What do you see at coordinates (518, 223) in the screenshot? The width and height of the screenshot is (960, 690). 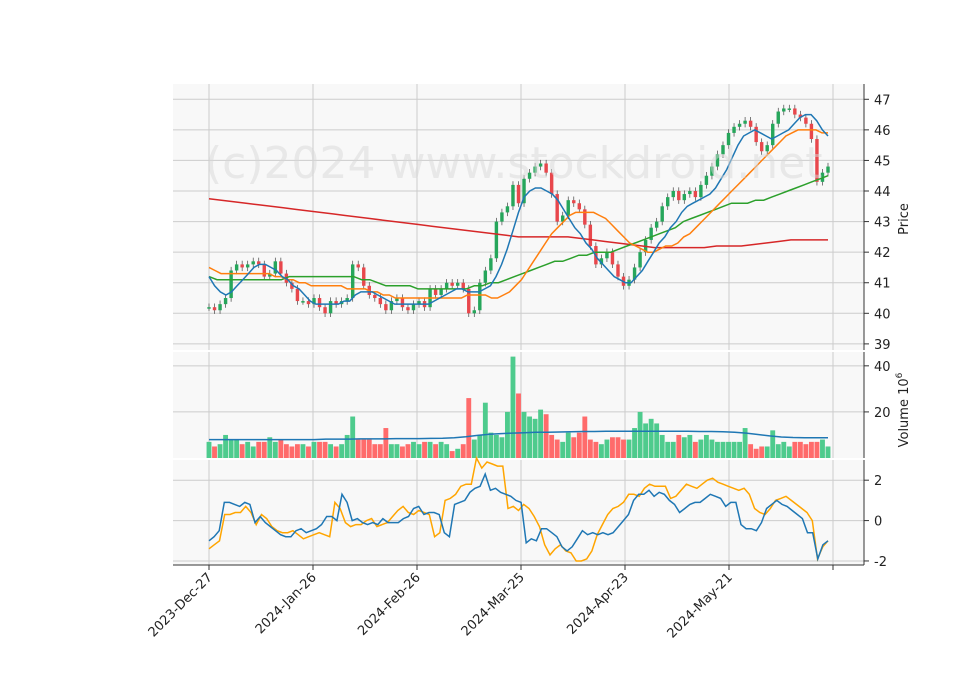 I see `ma-longest-line` at bounding box center [518, 223].